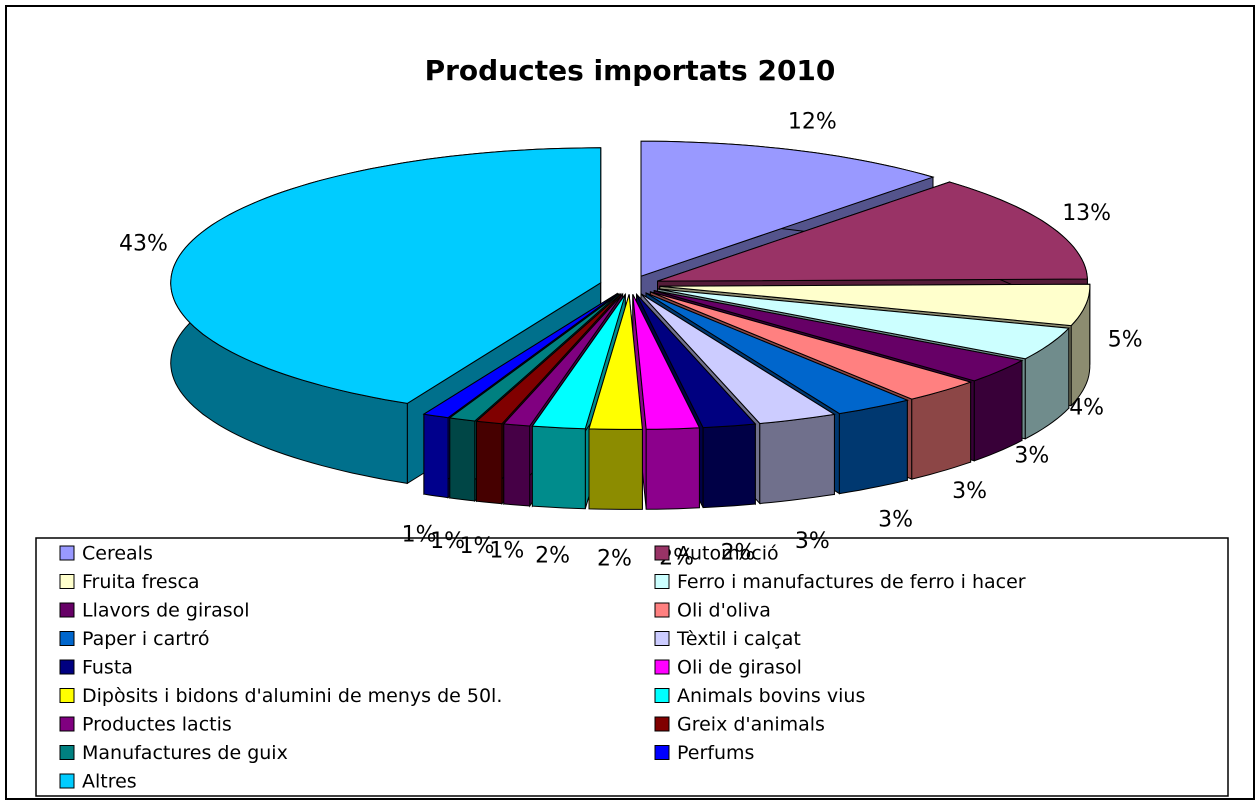  I want to click on data-label: 5%, so click(1125, 339).